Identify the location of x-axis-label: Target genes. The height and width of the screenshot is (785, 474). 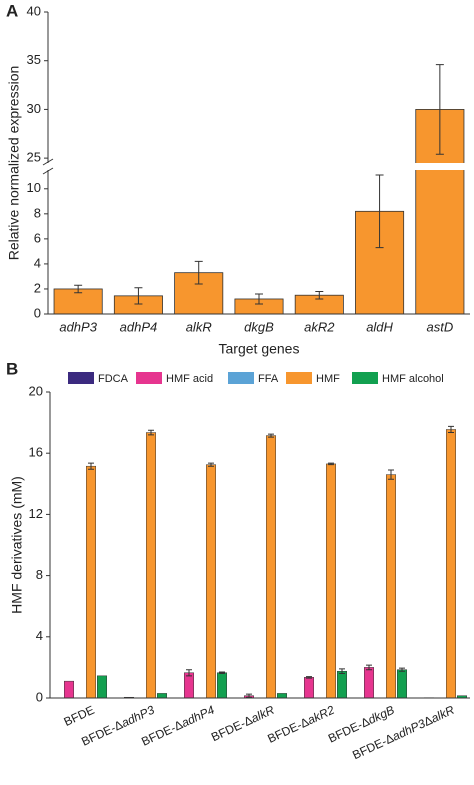
(259, 349).